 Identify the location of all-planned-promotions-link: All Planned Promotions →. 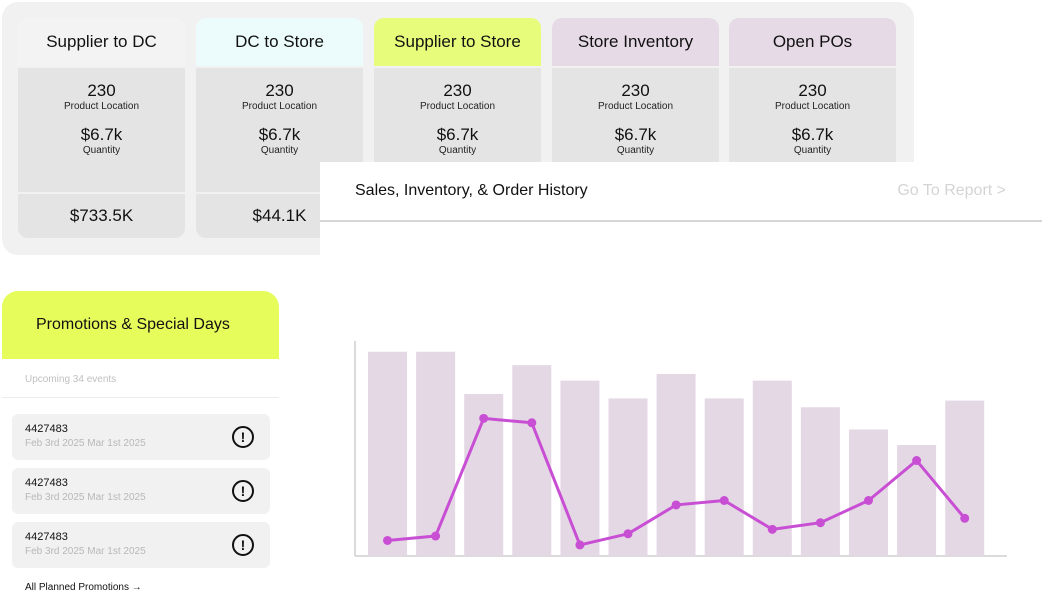
(83, 587).